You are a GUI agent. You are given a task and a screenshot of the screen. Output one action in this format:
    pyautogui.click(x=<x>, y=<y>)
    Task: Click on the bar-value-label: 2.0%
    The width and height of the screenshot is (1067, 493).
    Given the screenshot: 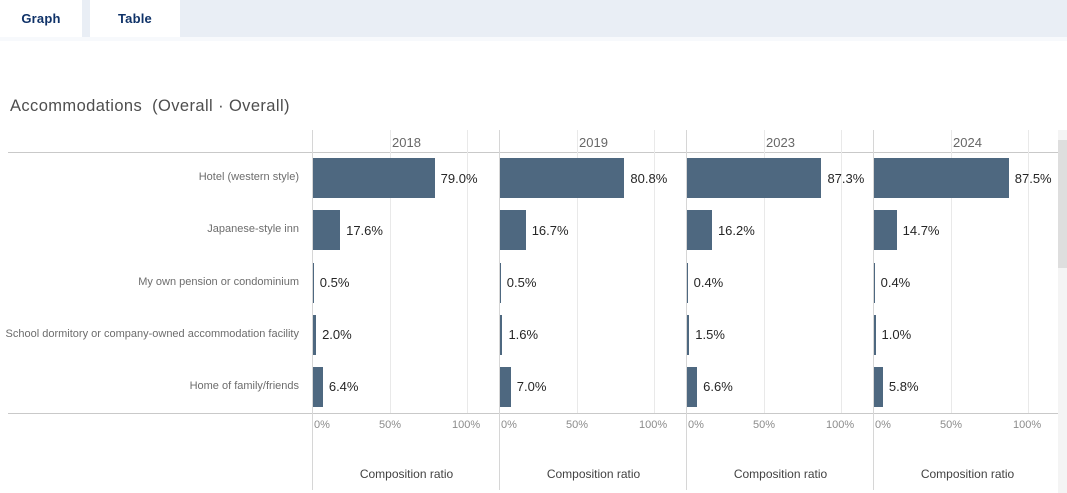 What is the action you would take?
    pyautogui.click(x=337, y=335)
    